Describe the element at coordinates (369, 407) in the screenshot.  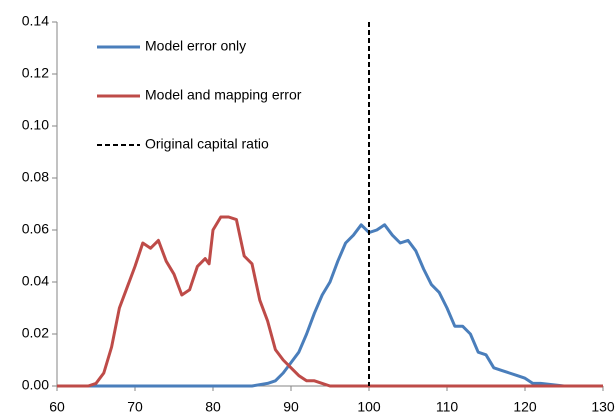
I see `x-tick-label: 100` at that location.